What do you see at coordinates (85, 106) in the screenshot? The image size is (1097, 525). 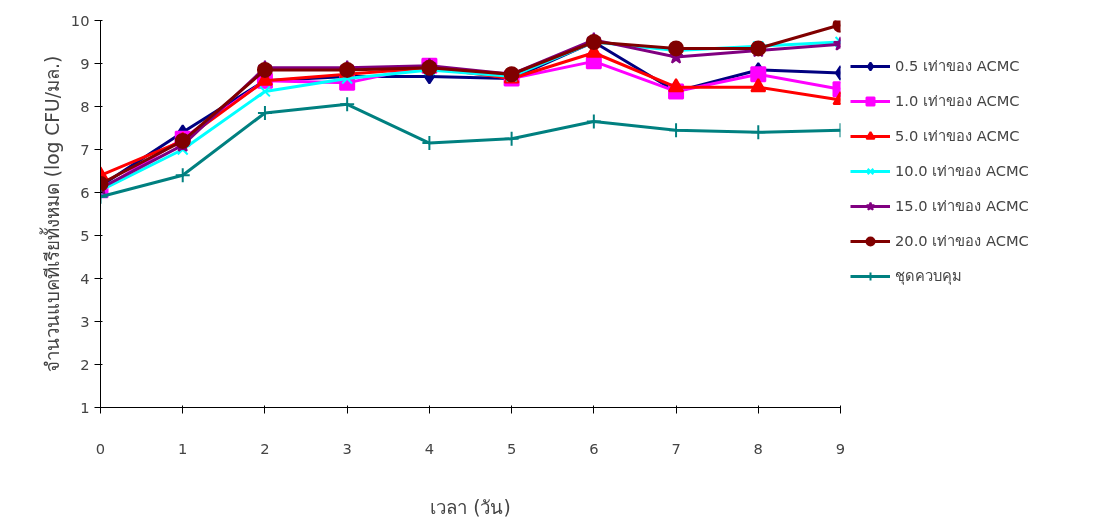 I see `y-tick-label: 8` at bounding box center [85, 106].